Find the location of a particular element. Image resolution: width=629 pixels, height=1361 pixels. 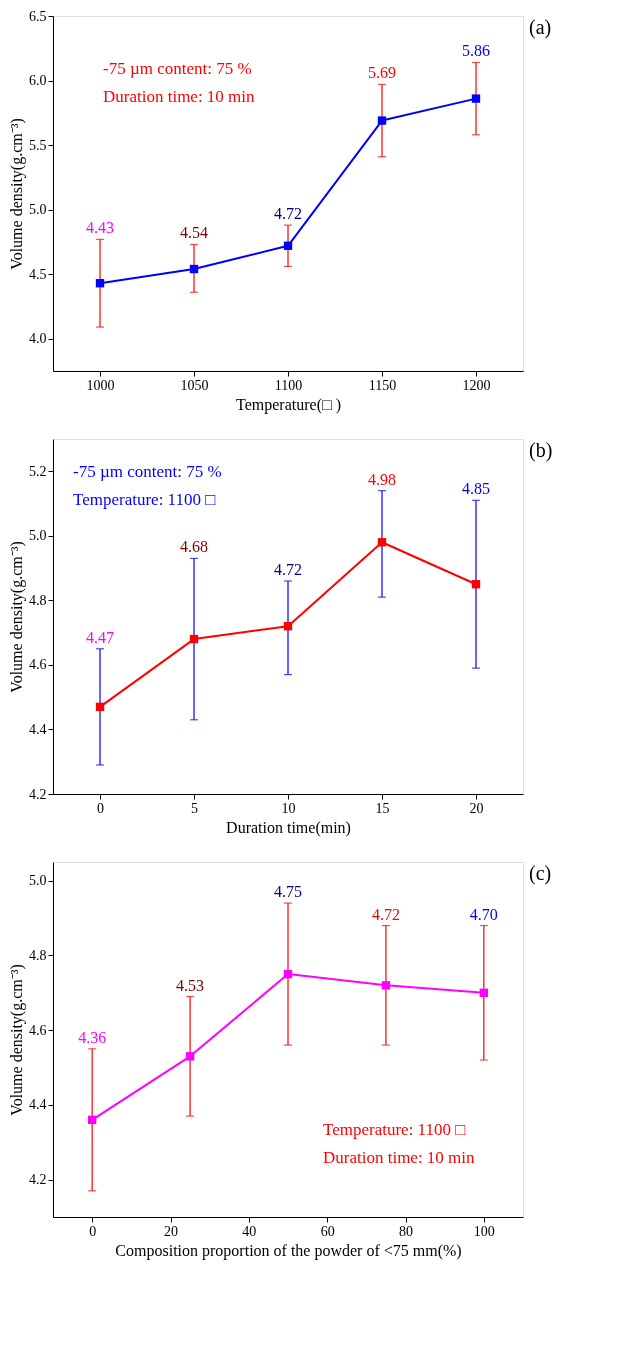

x-tick-label: 1150 is located at coordinates (382, 385).